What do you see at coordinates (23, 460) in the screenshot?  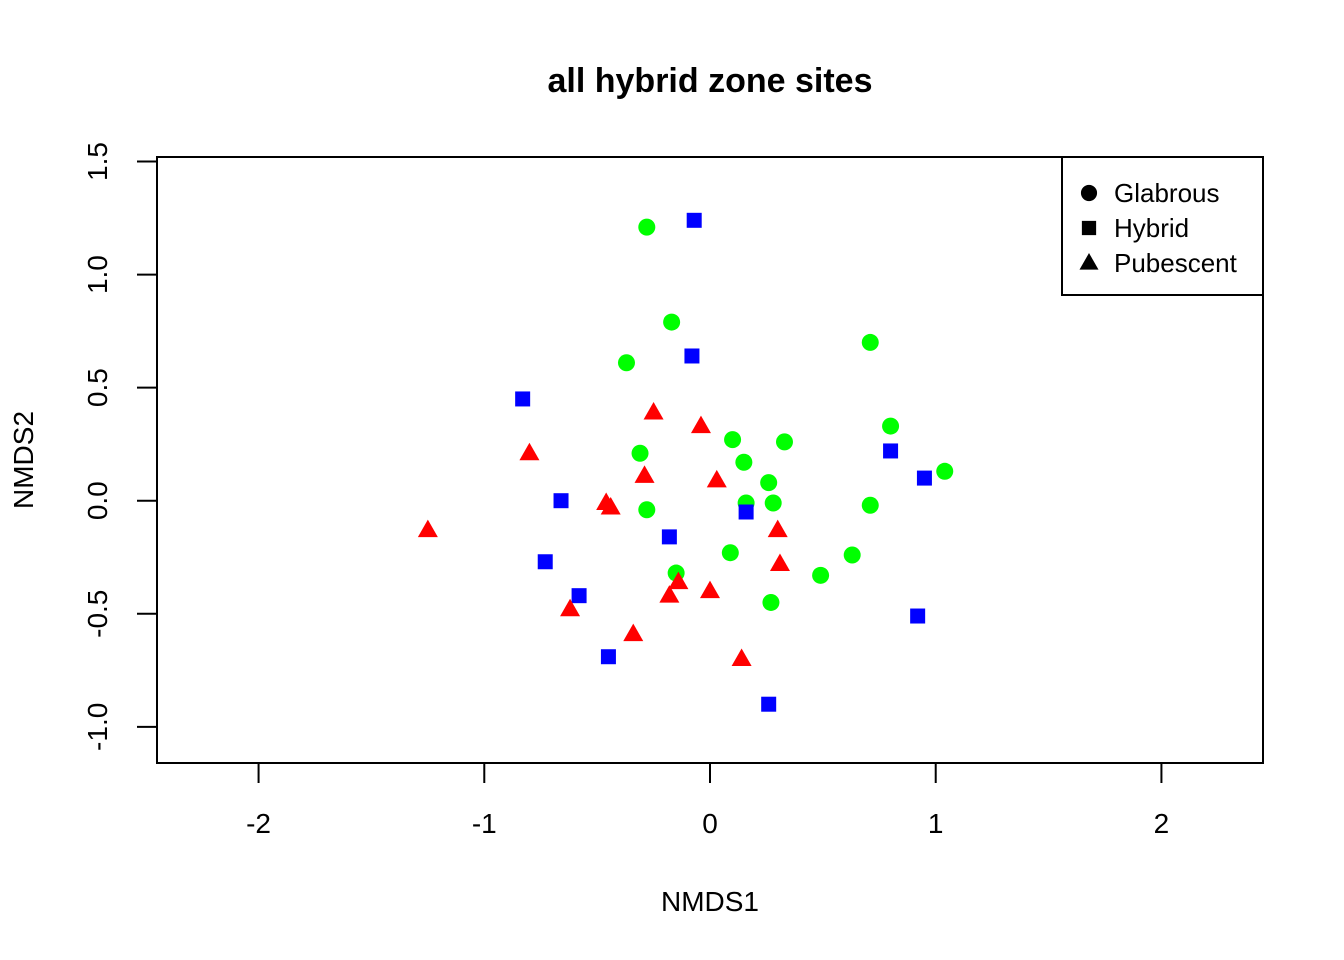 I see `y-axis-label: NMDS2` at bounding box center [23, 460].